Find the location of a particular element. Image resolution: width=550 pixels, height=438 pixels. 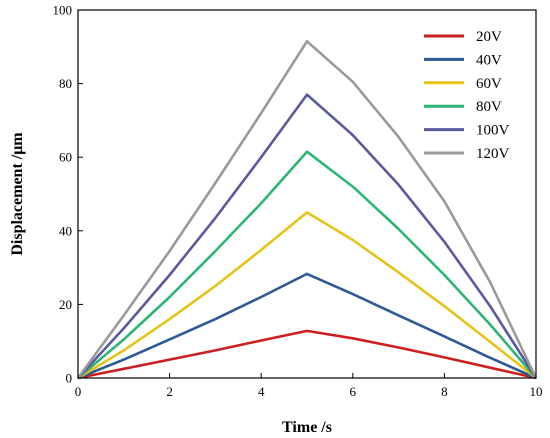

y-tick-label: 20 is located at coordinates (65, 304).